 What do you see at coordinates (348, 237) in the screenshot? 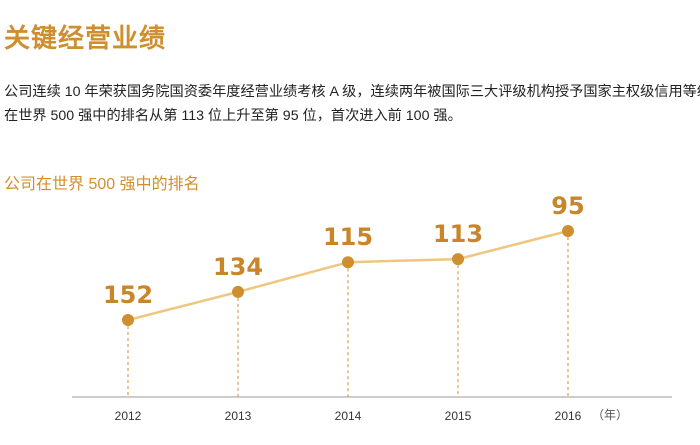
I see `data-label-2014: 115` at bounding box center [348, 237].